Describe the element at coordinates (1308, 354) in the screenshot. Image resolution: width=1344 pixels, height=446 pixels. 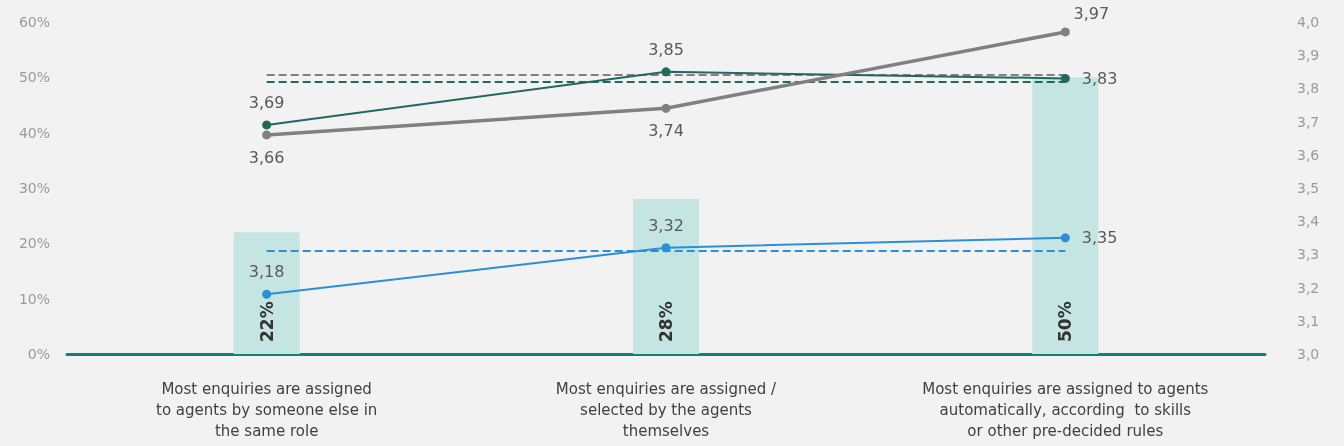
I see `y2-tick-label: 3,0` at that location.